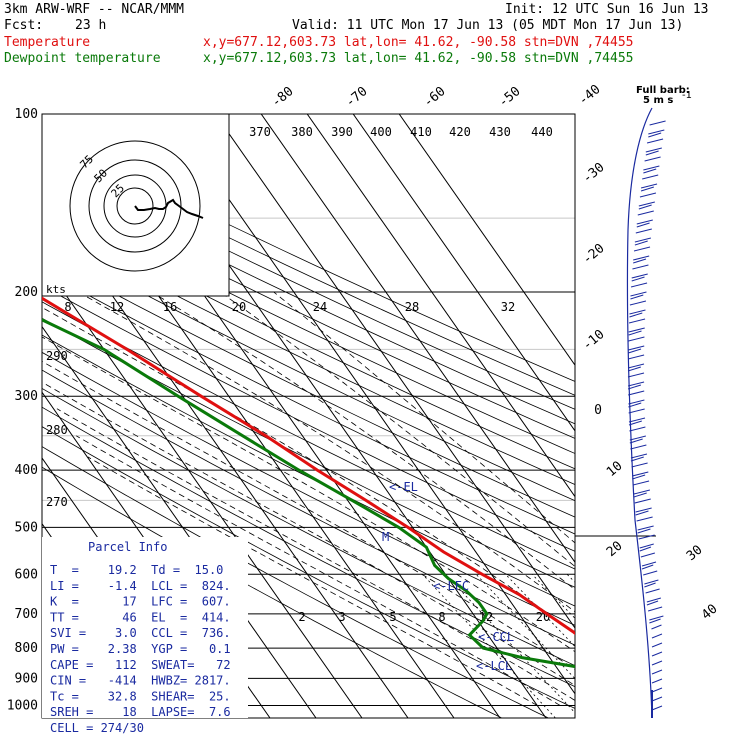 This screenshot has width=740, height=740. What do you see at coordinates (590, 95) in the screenshot?
I see `isotherm-label--40: -40` at bounding box center [590, 95].